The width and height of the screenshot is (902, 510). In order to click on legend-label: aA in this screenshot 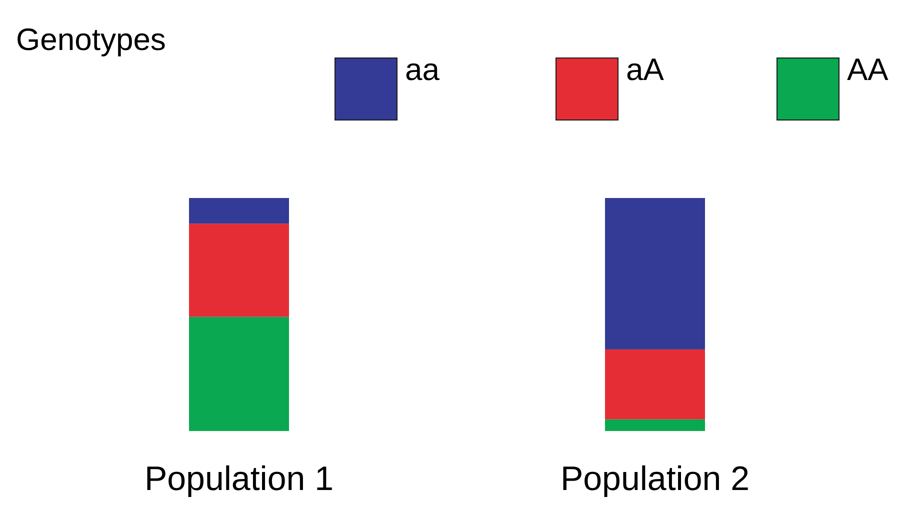, I will do `click(645, 69)`.